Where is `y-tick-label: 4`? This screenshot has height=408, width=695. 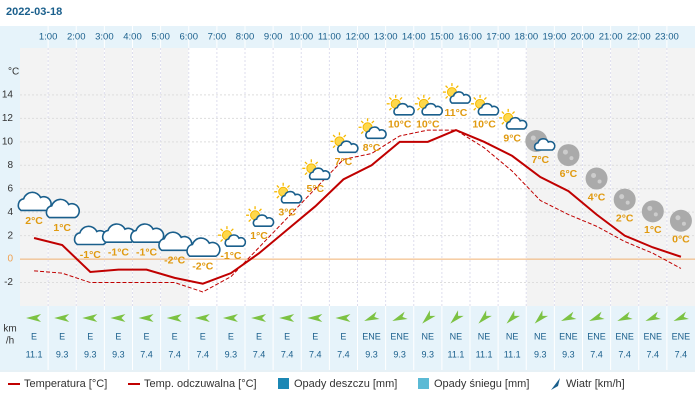 y-tick-label: 4 is located at coordinates (10, 212).